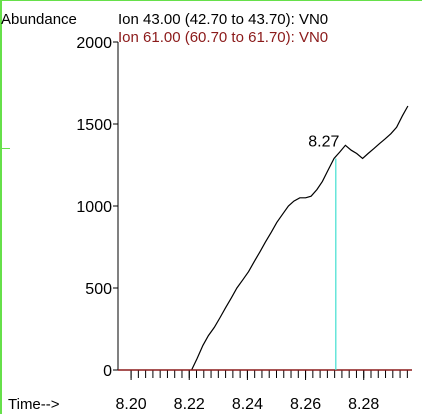 This screenshot has width=422, height=414. I want to click on legend-entry-ion-61: Ion 61.00 (60.70 to 61.70): VN0, so click(223, 37).